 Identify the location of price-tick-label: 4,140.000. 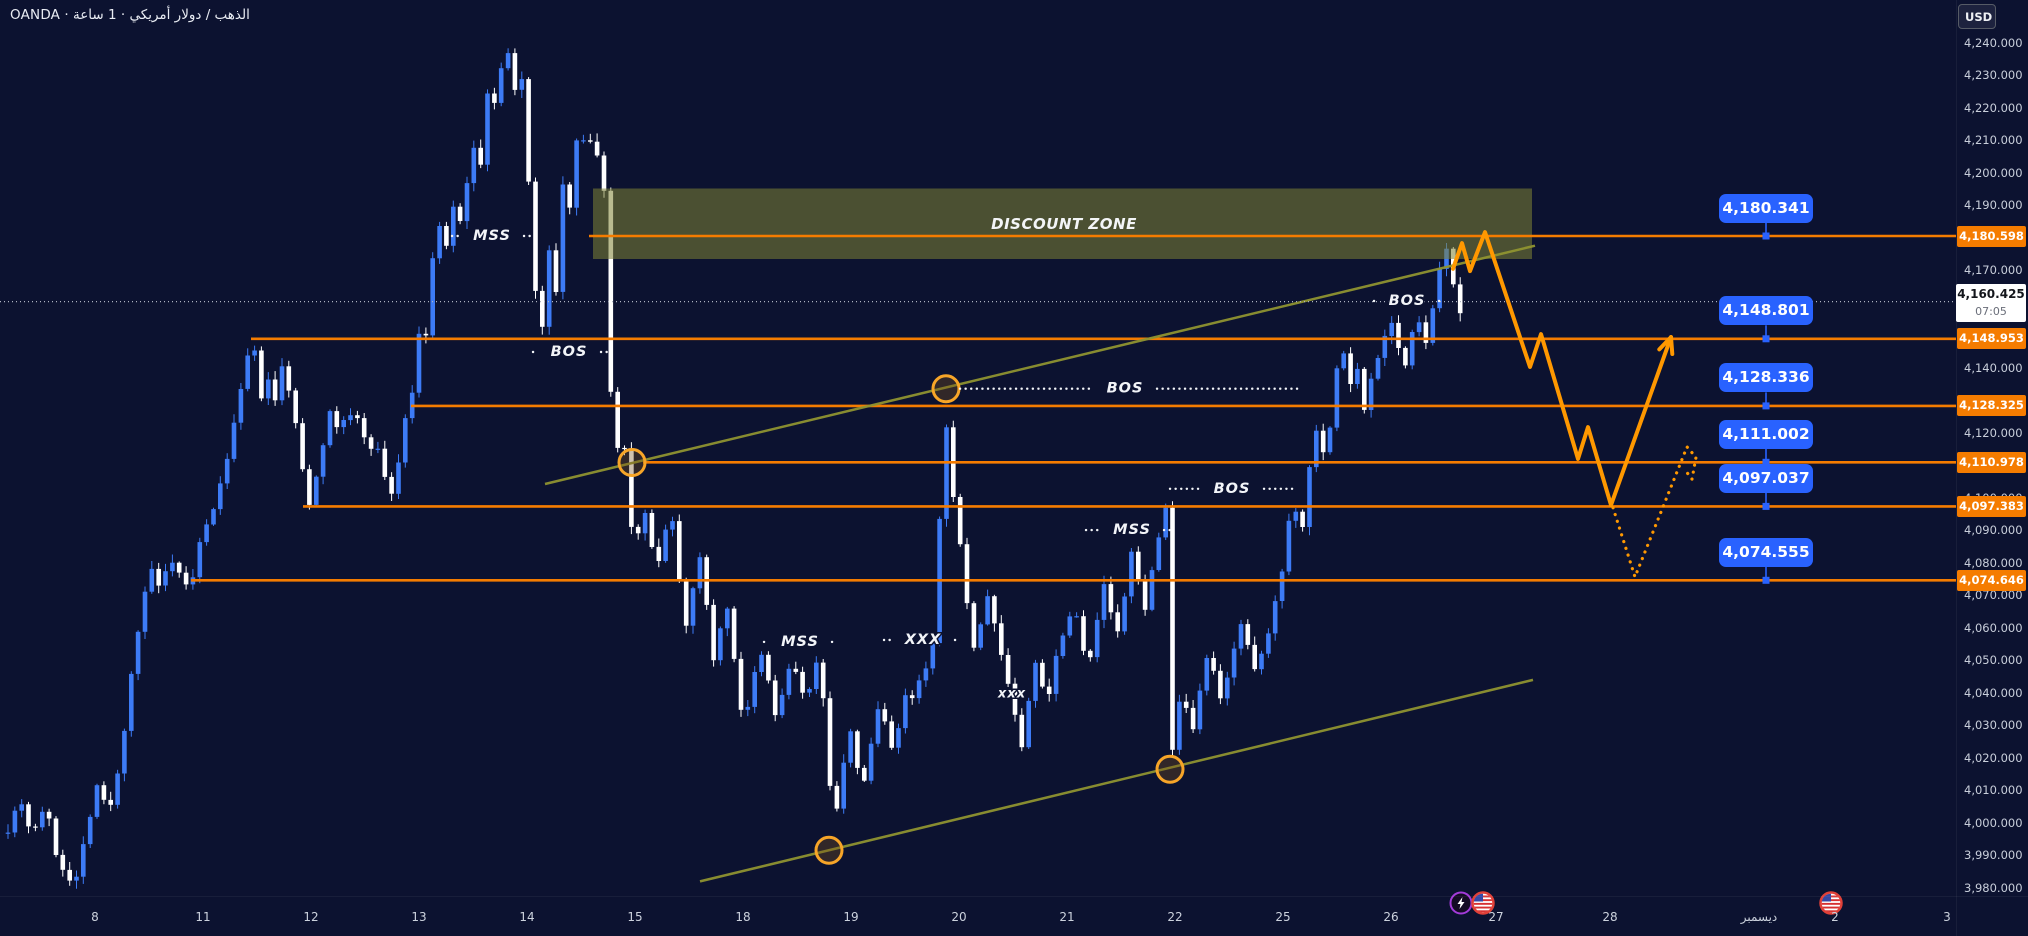
(1993, 368).